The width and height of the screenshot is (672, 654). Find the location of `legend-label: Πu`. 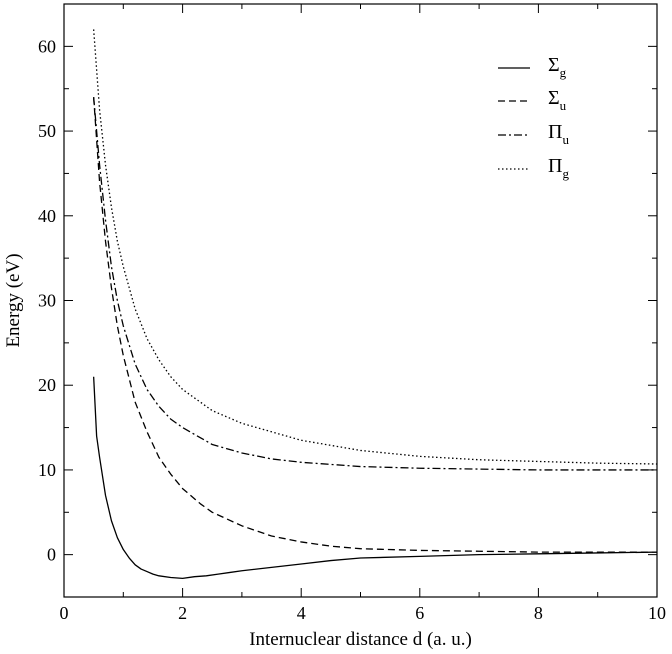

legend-label: Πu is located at coordinates (558, 134).